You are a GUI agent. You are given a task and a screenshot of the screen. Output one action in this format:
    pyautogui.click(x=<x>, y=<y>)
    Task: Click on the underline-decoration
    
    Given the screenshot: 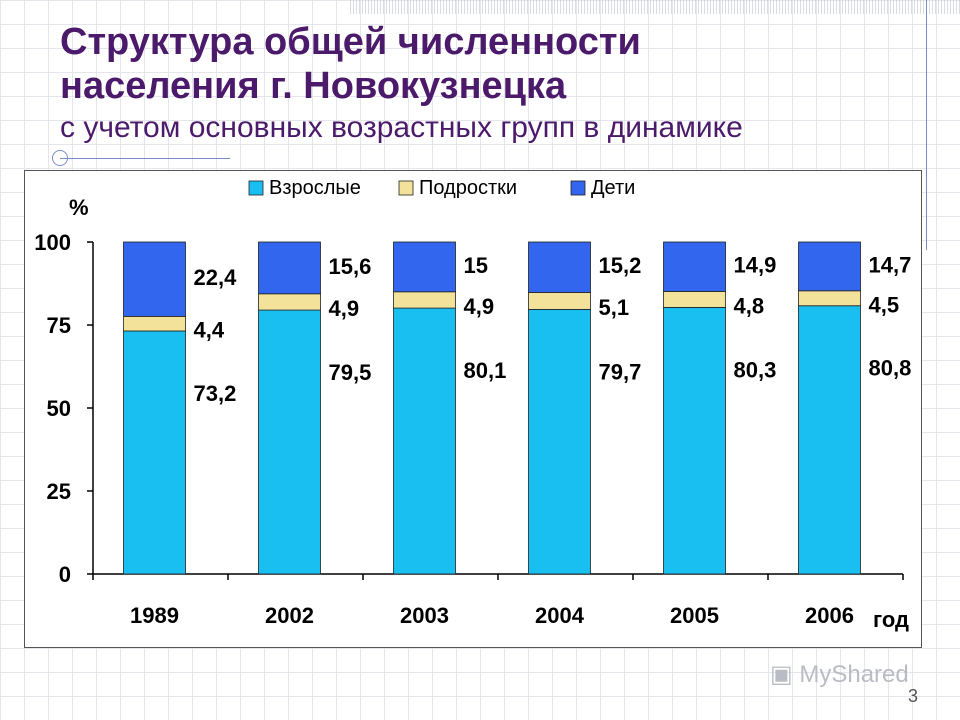 What is the action you would take?
    pyautogui.click(x=145, y=158)
    